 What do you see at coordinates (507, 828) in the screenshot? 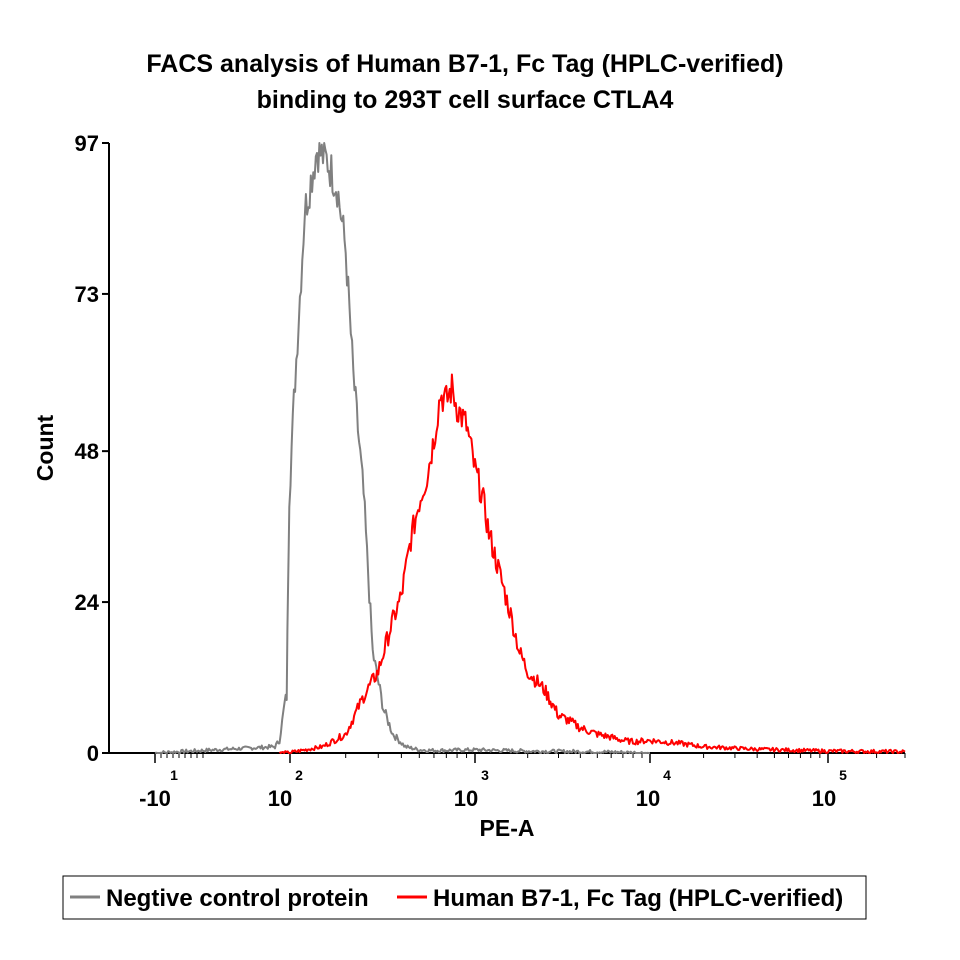
I see `x-axis-title: PE-A` at bounding box center [507, 828].